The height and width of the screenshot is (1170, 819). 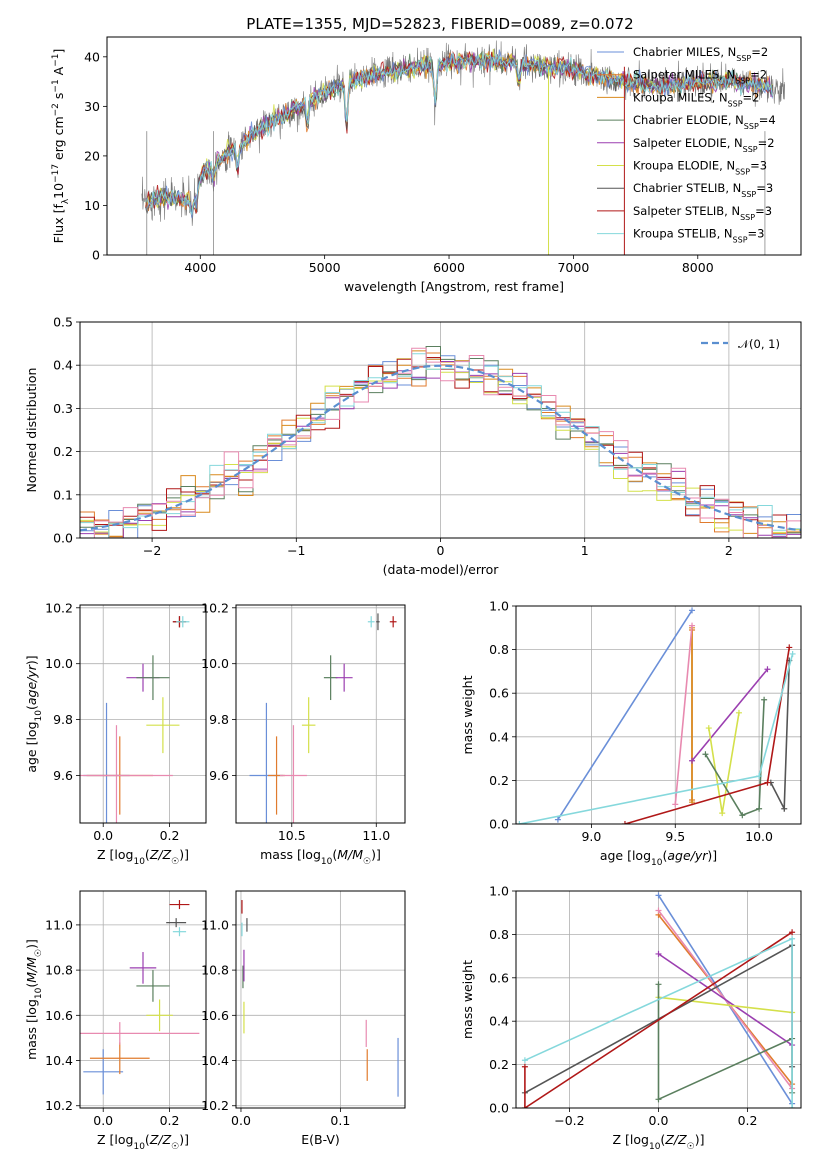 I want to click on x-tick-label: −1, so click(x=296, y=550).